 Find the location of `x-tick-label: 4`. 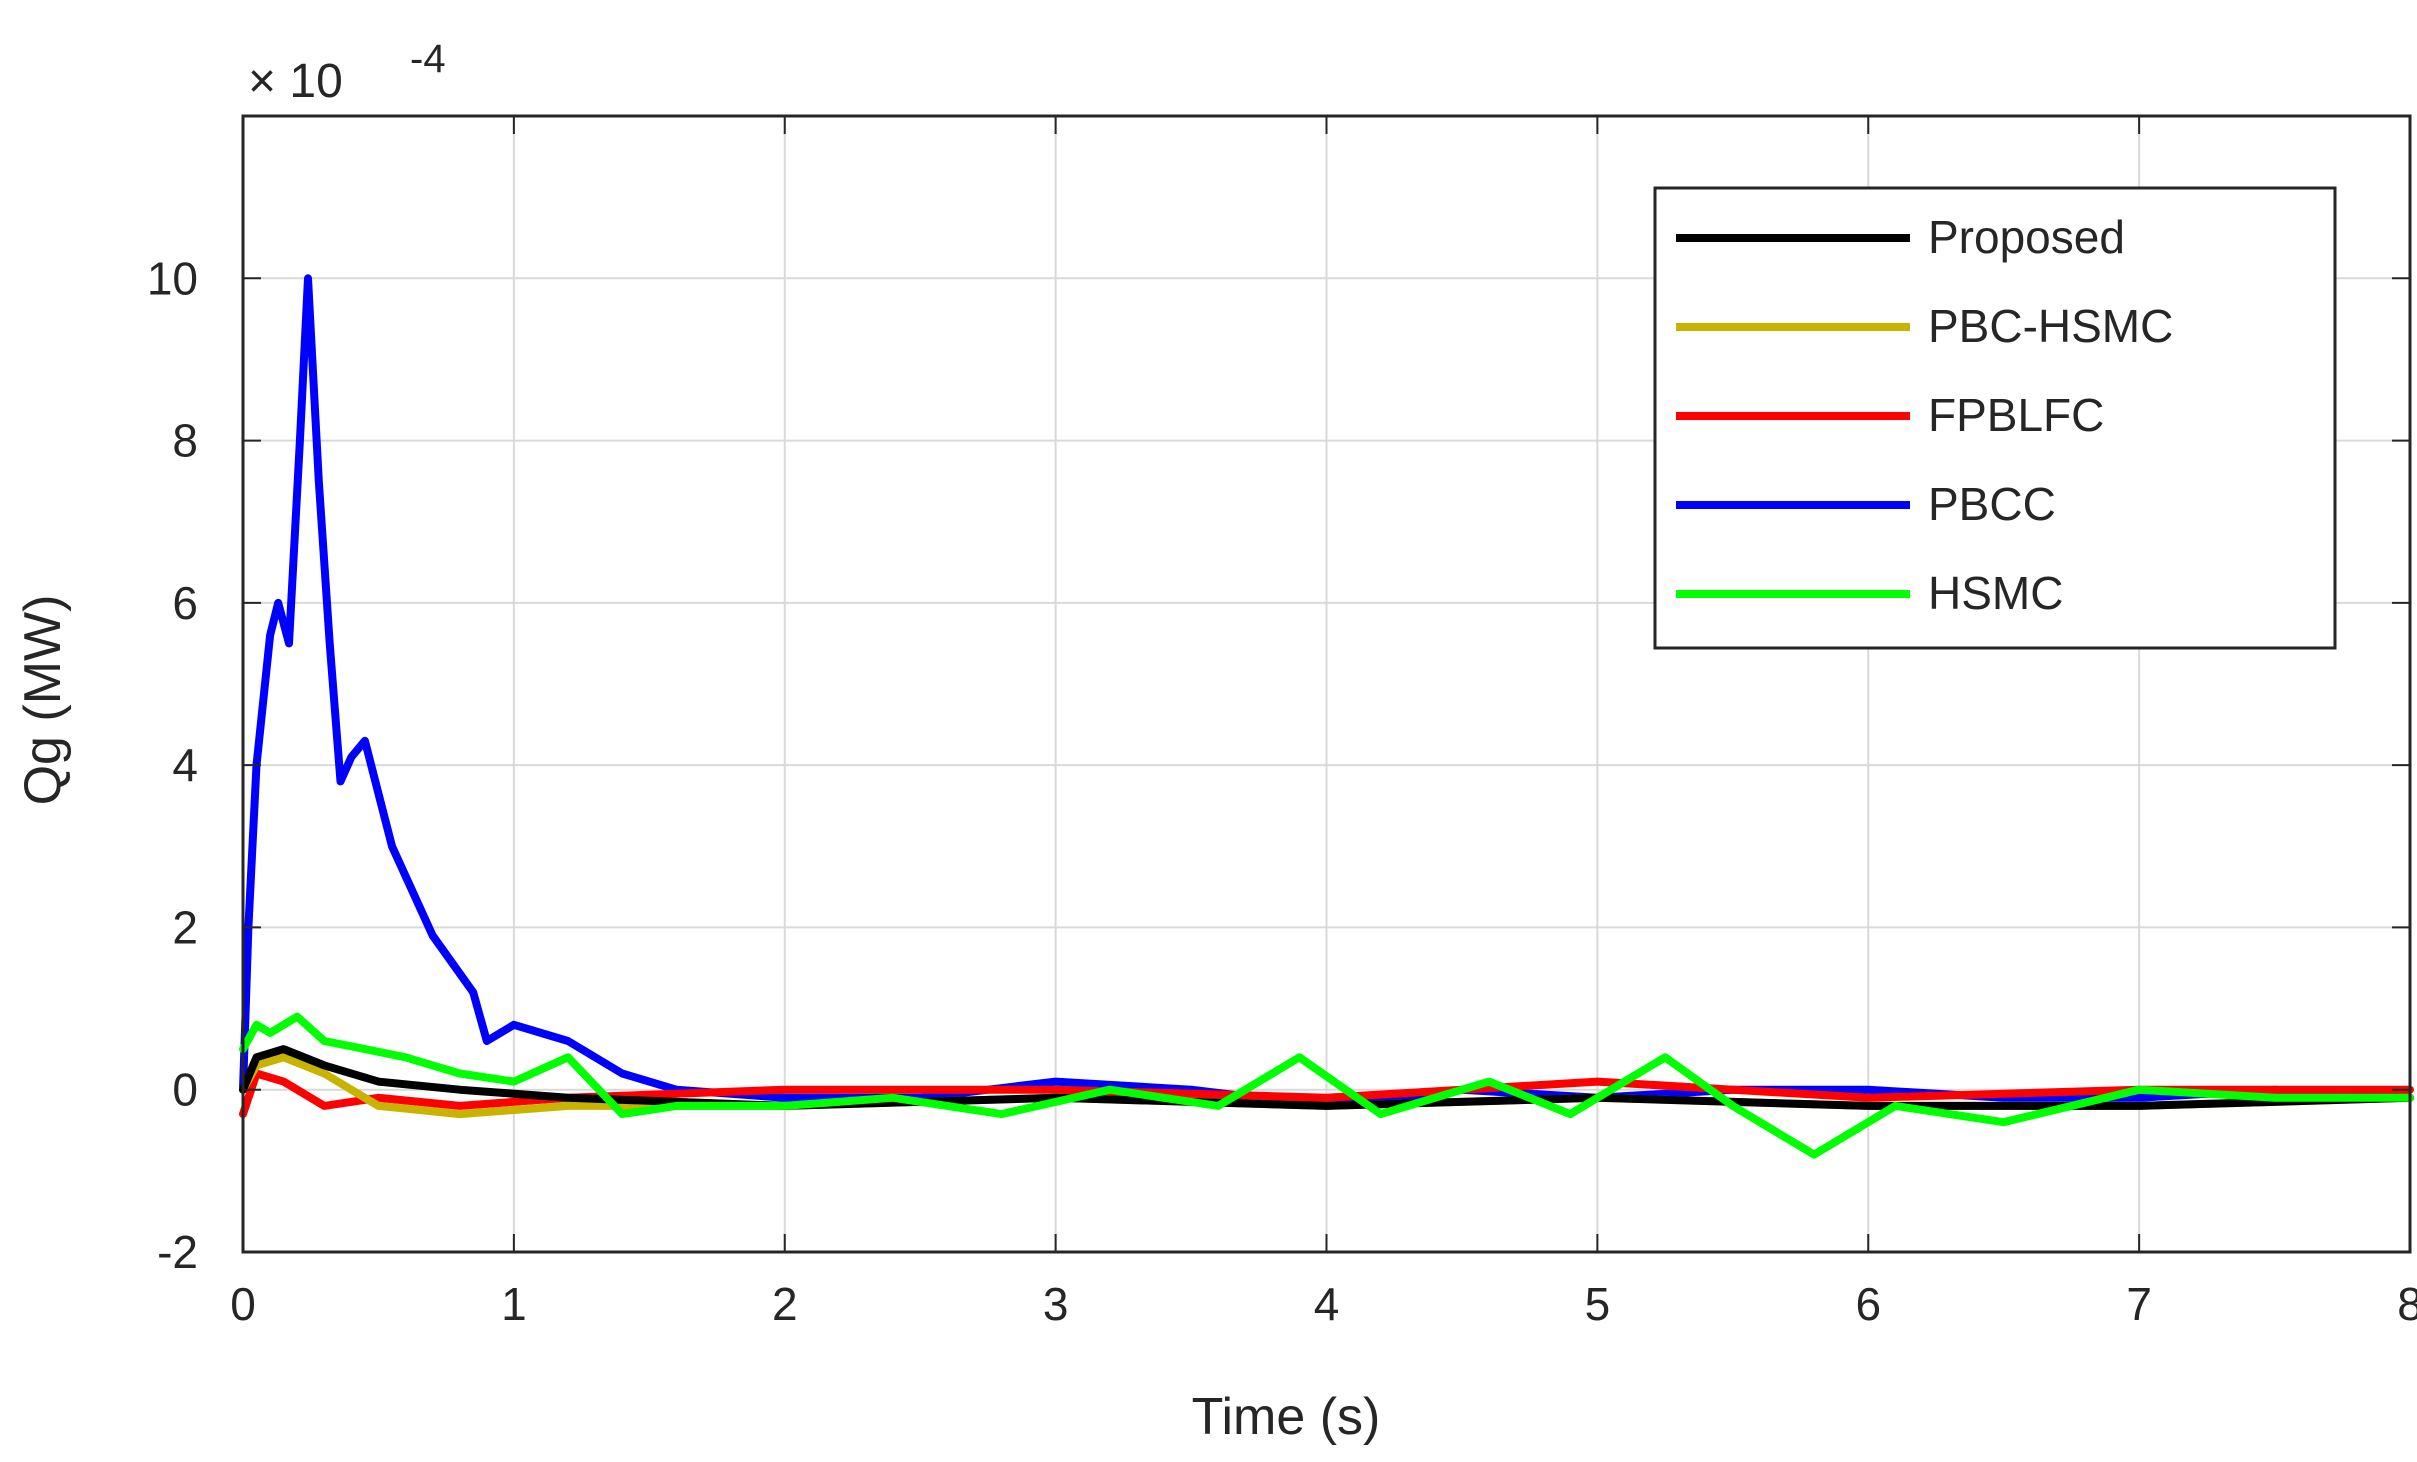

x-tick-label: 4 is located at coordinates (1327, 1304).